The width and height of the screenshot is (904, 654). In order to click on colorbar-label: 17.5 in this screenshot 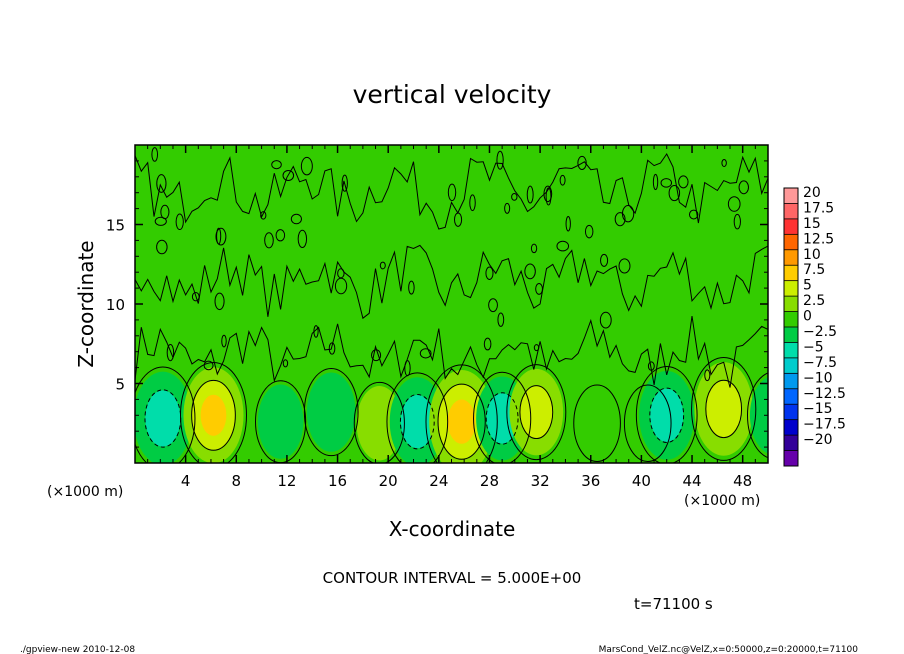, I will do `click(818, 208)`.